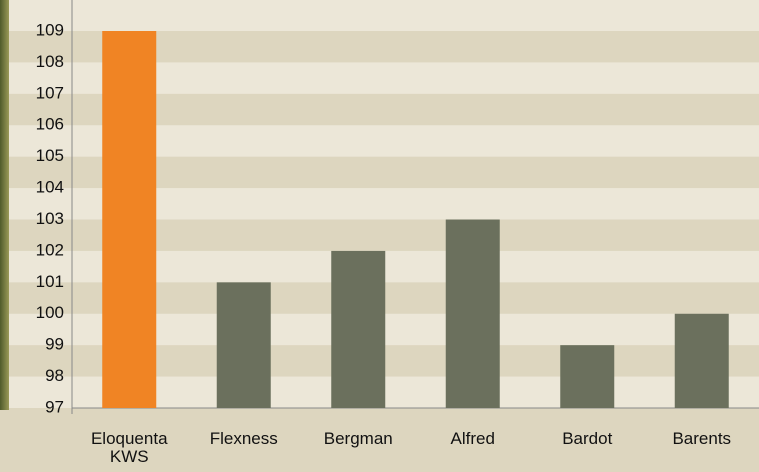 This screenshot has width=759, height=472. I want to click on grid-band, so click(384, 15).